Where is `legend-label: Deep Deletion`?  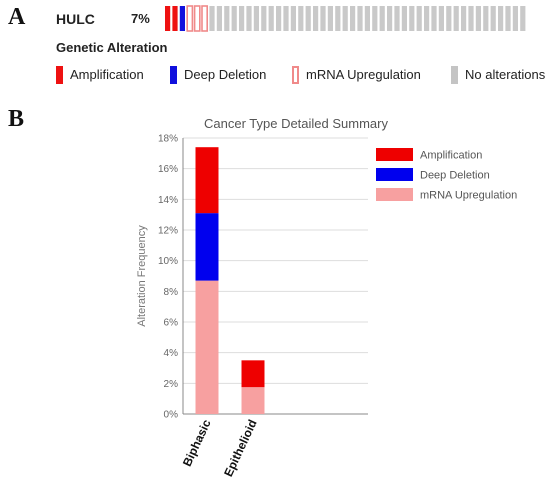 legend-label: Deep Deletion is located at coordinates (455, 176).